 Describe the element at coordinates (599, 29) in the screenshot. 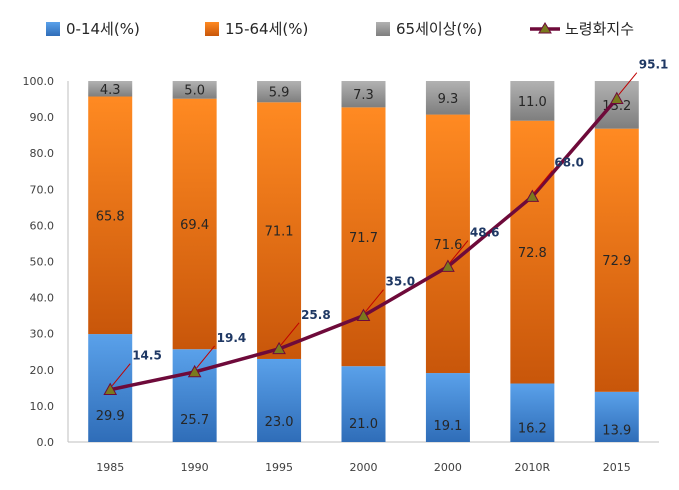

I see `legend-label: 노령화지수` at that location.